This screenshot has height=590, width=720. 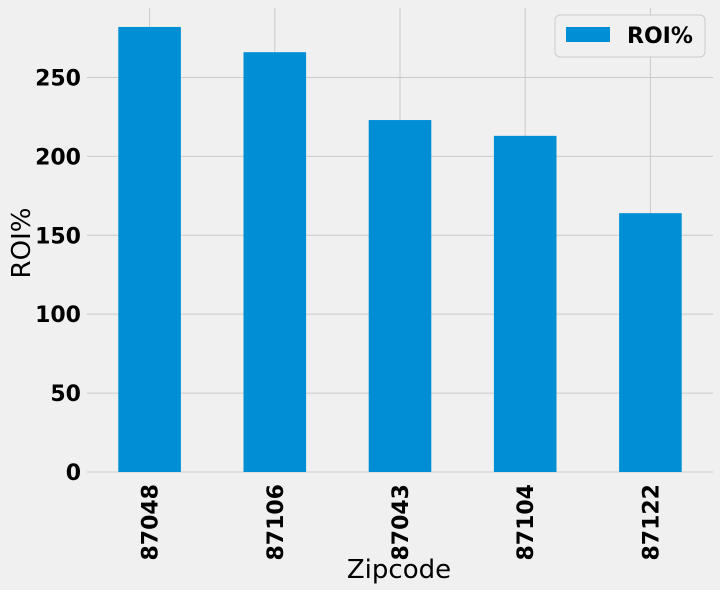 I want to click on legend-label: ROI%, so click(x=660, y=36).